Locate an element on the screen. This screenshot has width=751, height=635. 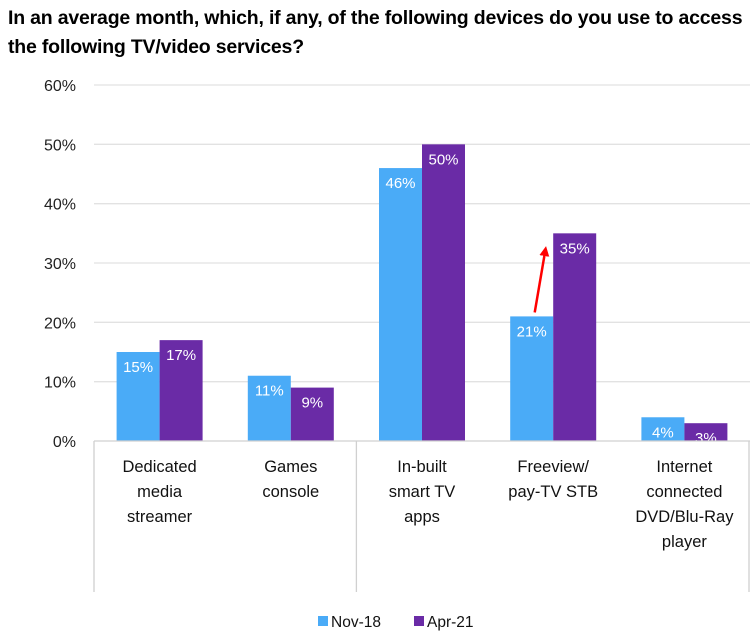
category-label: Dedicated is located at coordinates (159, 467).